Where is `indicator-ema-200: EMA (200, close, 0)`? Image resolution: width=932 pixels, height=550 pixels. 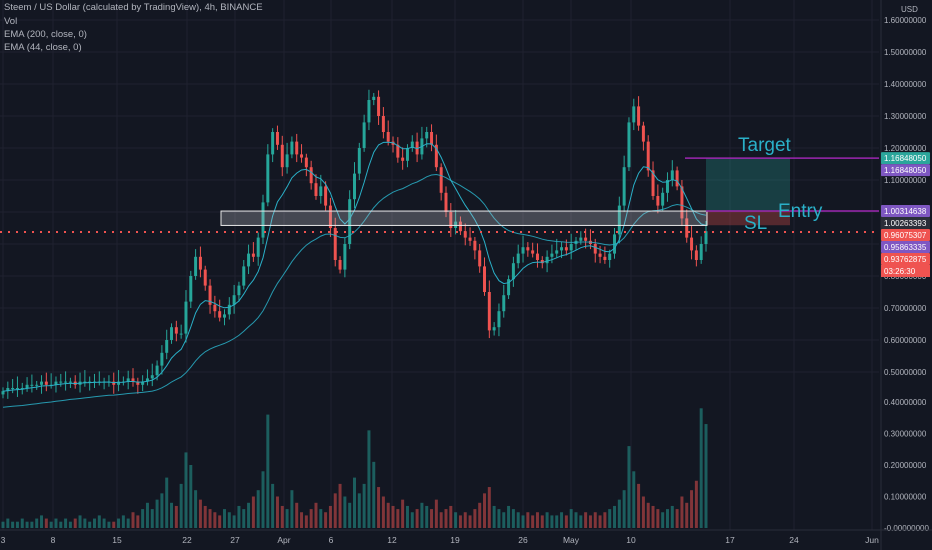 indicator-ema-200: EMA (200, close, 0) is located at coordinates (45, 34).